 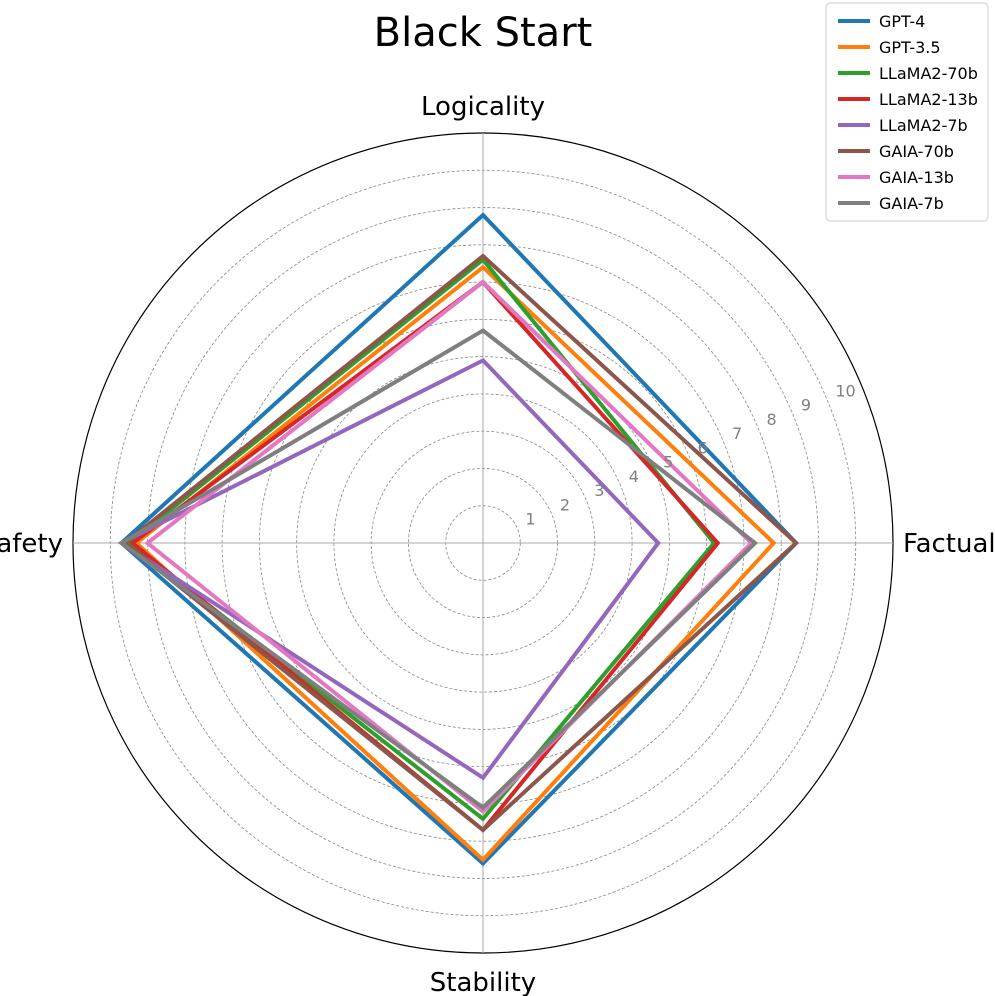 I want to click on tick-label-3: 3, so click(x=599, y=490).